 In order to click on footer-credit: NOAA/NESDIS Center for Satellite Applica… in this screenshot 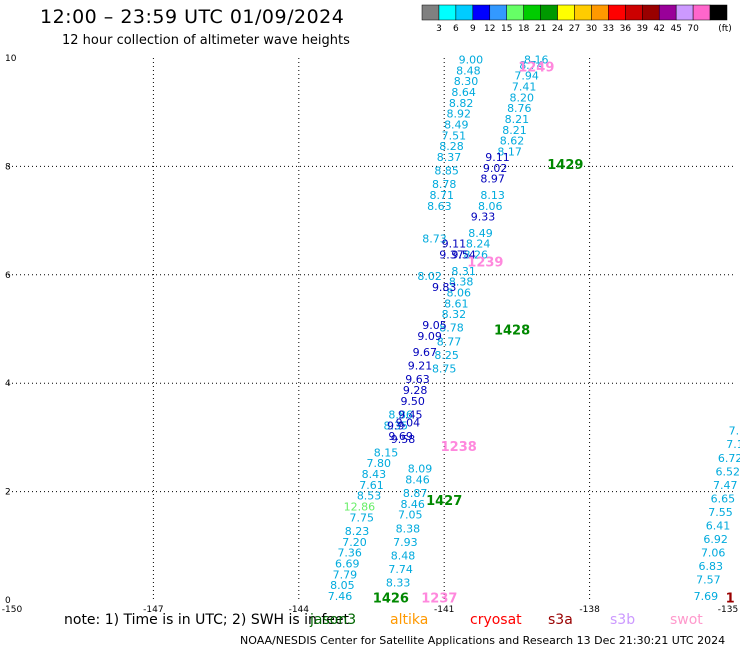, I will do `click(483, 640)`.